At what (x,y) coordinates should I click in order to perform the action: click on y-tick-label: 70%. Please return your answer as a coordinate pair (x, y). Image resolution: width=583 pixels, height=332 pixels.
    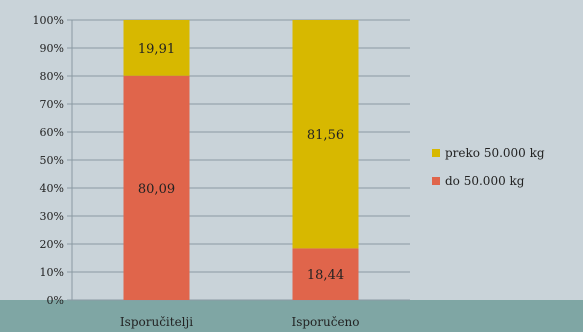
    Looking at the image, I should click on (52, 104).